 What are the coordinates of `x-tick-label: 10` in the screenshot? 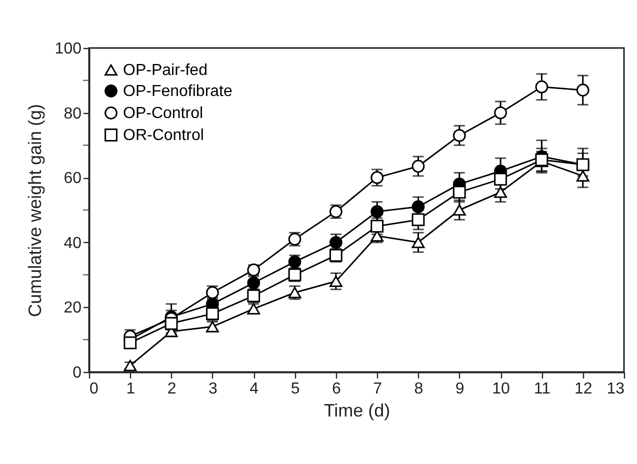 It's located at (501, 389).